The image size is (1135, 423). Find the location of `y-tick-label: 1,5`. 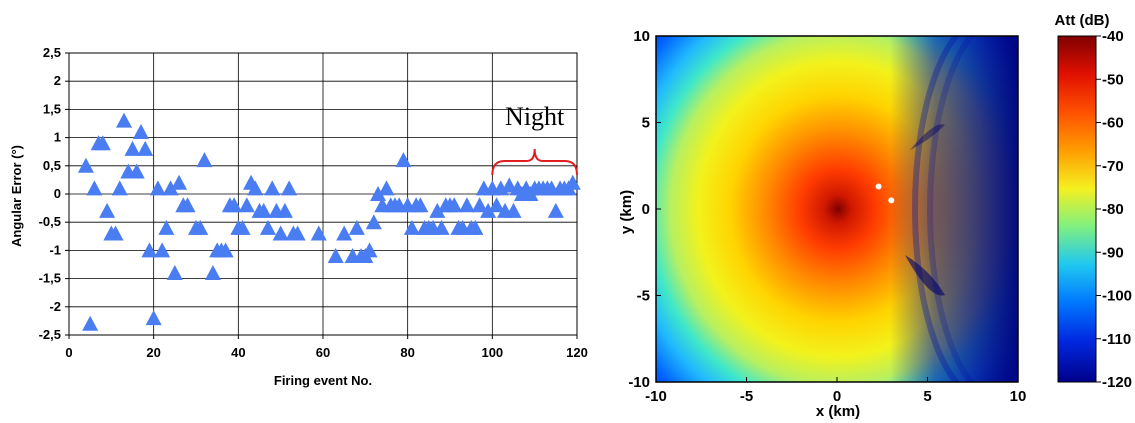

y-tick-label: 1,5 is located at coordinates (52, 108).